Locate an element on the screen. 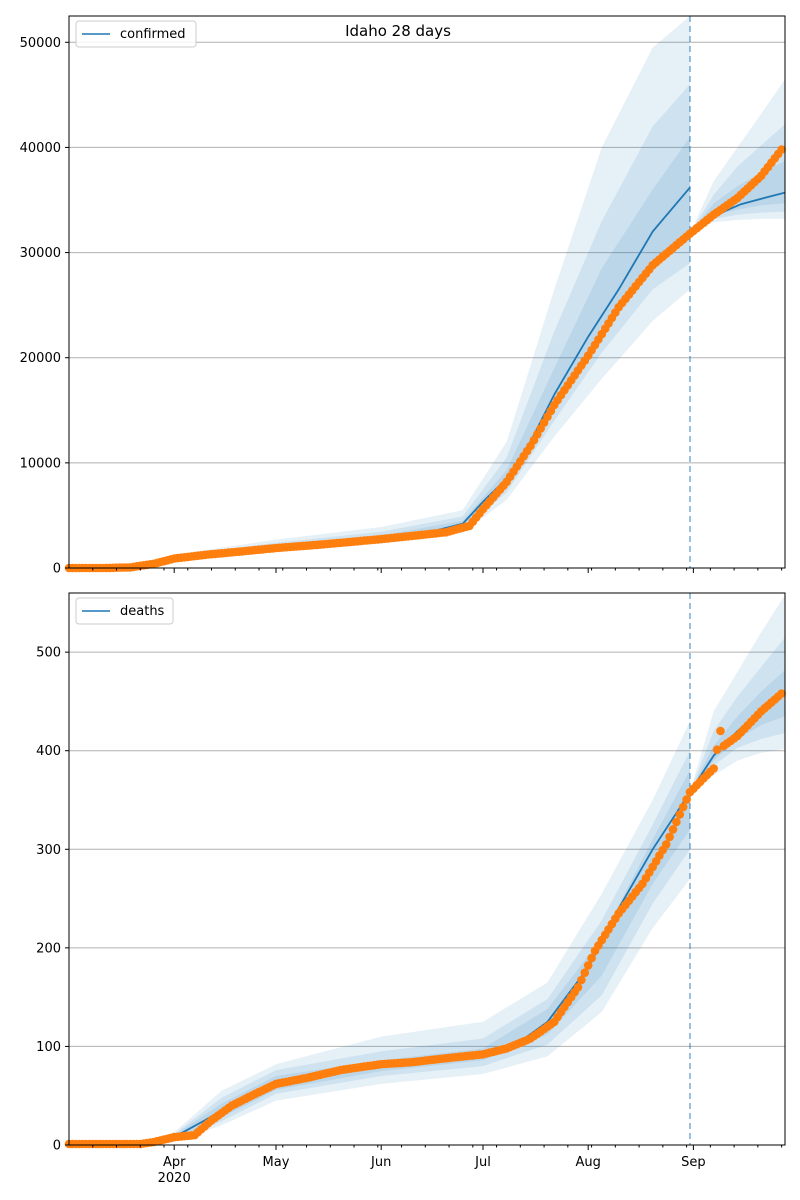 This screenshot has height=1200, width=800. x-axis-ticks is located at coordinates (437, 570).